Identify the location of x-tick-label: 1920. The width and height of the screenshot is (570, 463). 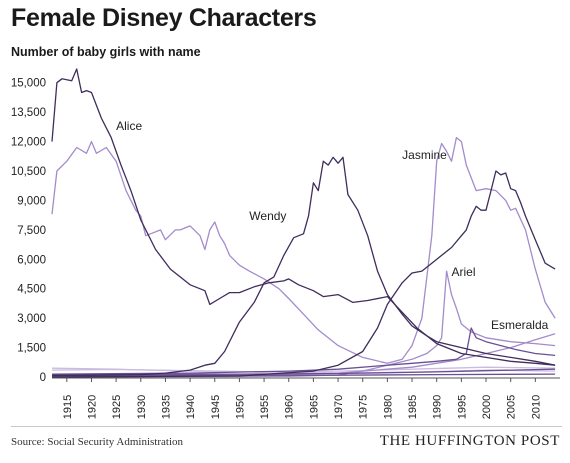
(92, 407).